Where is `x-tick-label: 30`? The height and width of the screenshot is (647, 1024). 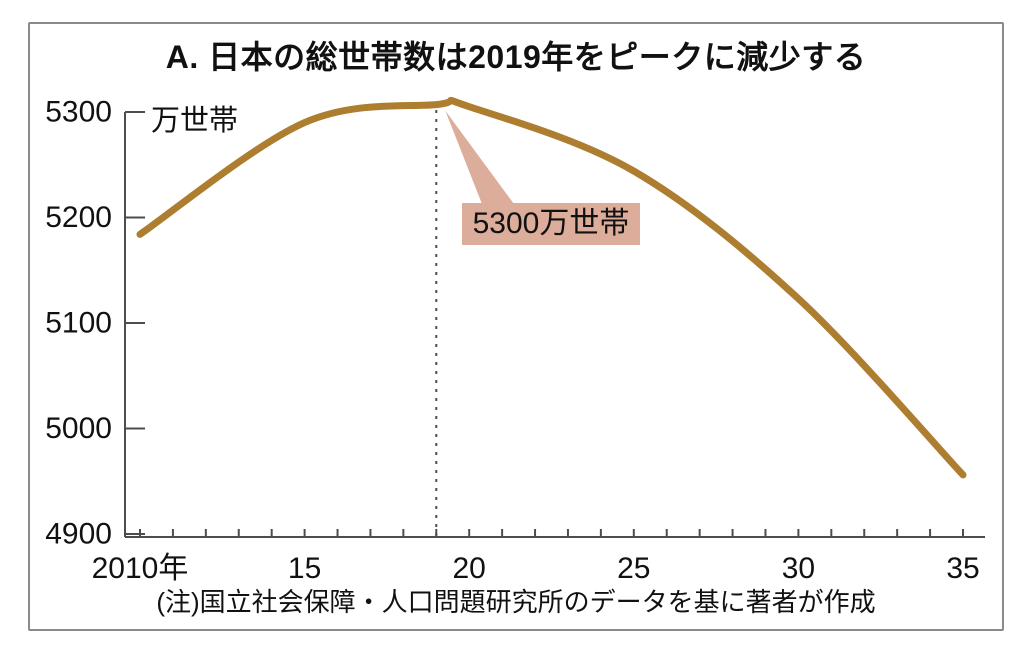
x-tick-label: 30 is located at coordinates (798, 568).